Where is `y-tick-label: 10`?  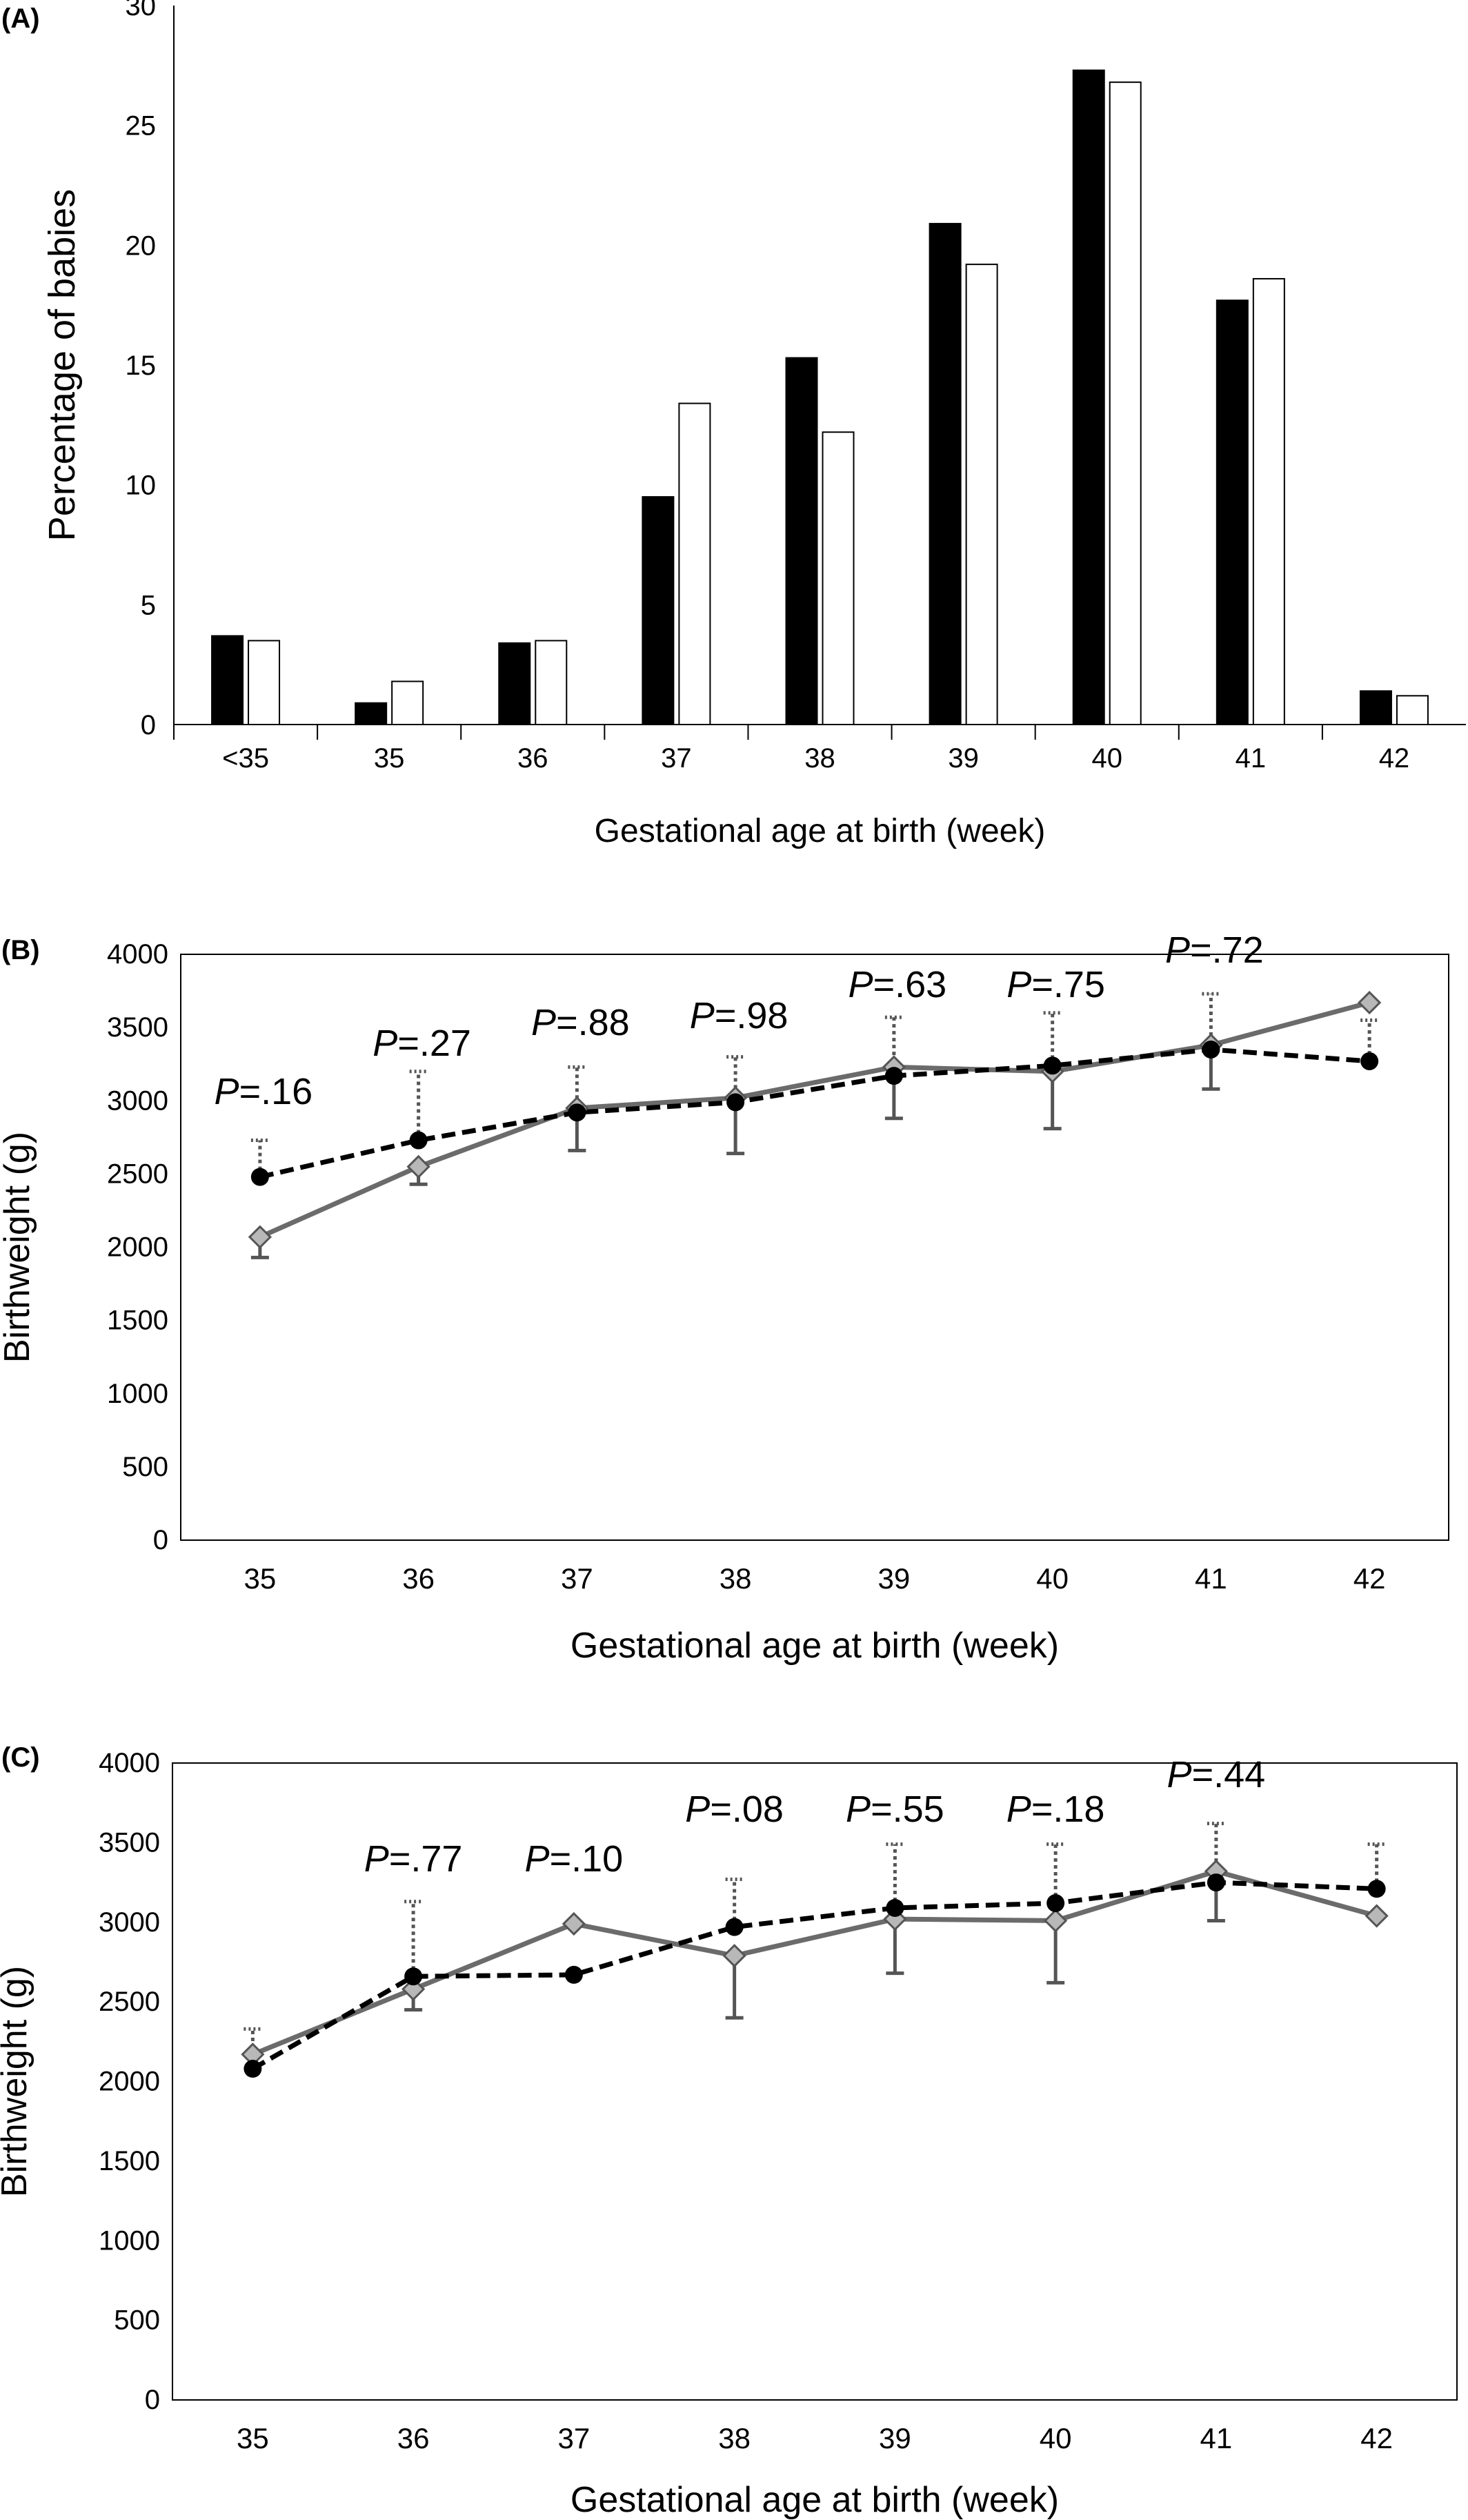
y-tick-label: 10 is located at coordinates (141, 486).